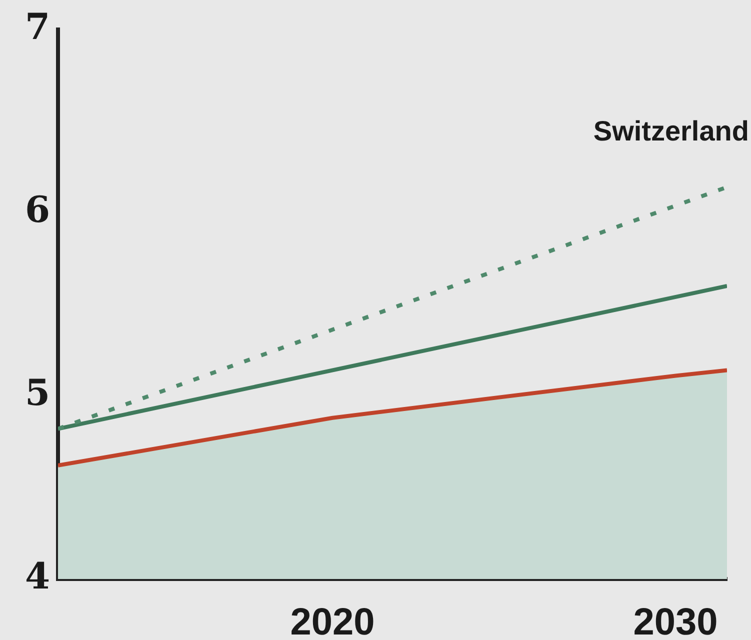 This screenshot has height=640, width=751. Describe the element at coordinates (37, 393) in the screenshot. I see `y-tick-label: 5` at that location.